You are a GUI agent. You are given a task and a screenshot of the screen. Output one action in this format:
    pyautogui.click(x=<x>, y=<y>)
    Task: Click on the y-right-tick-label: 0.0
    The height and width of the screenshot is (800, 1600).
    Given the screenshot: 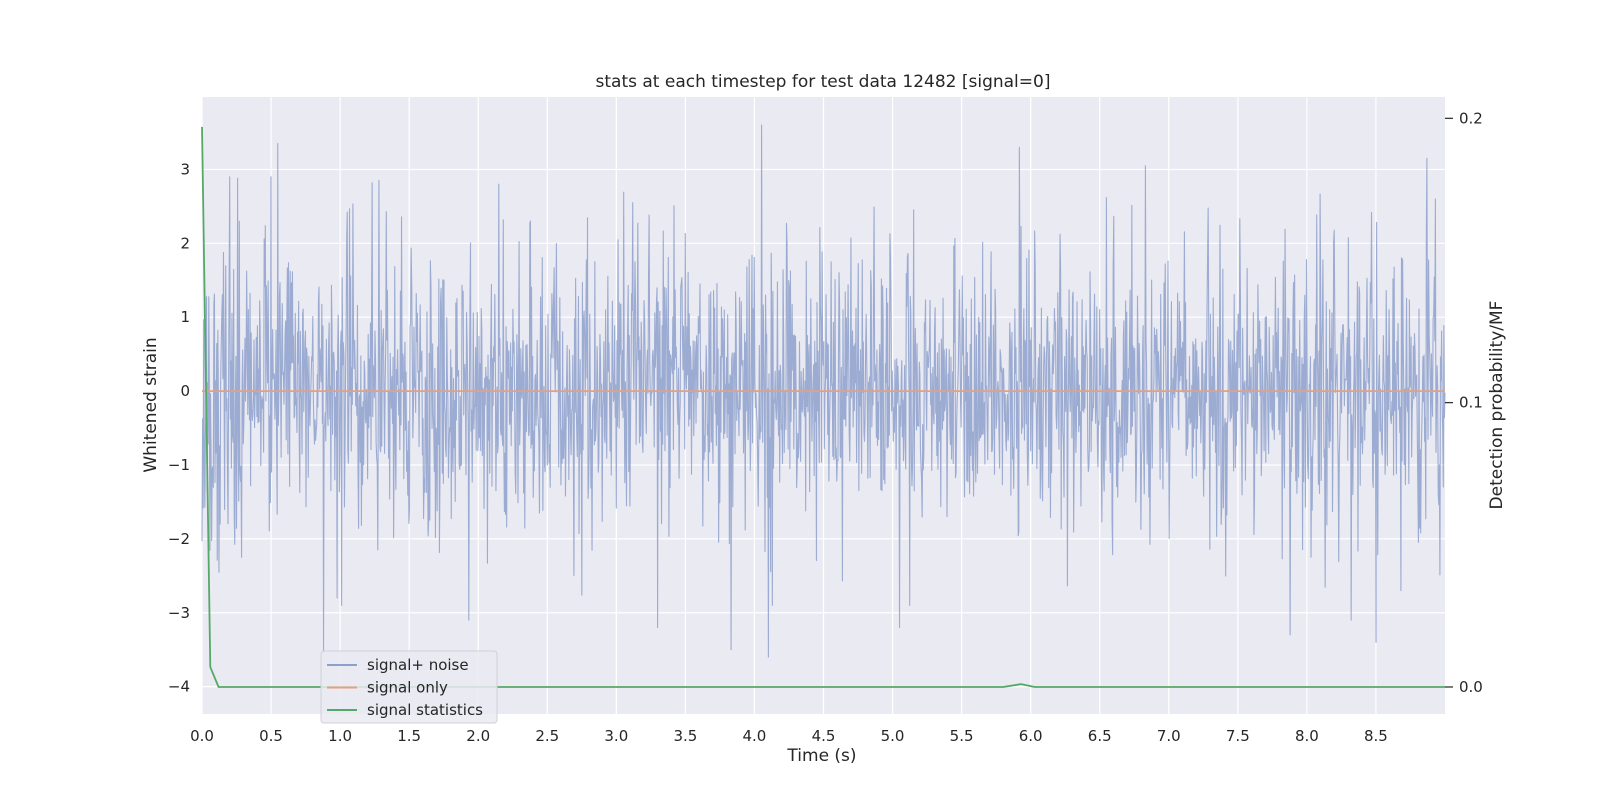 What is the action you would take?
    pyautogui.click(x=1471, y=687)
    